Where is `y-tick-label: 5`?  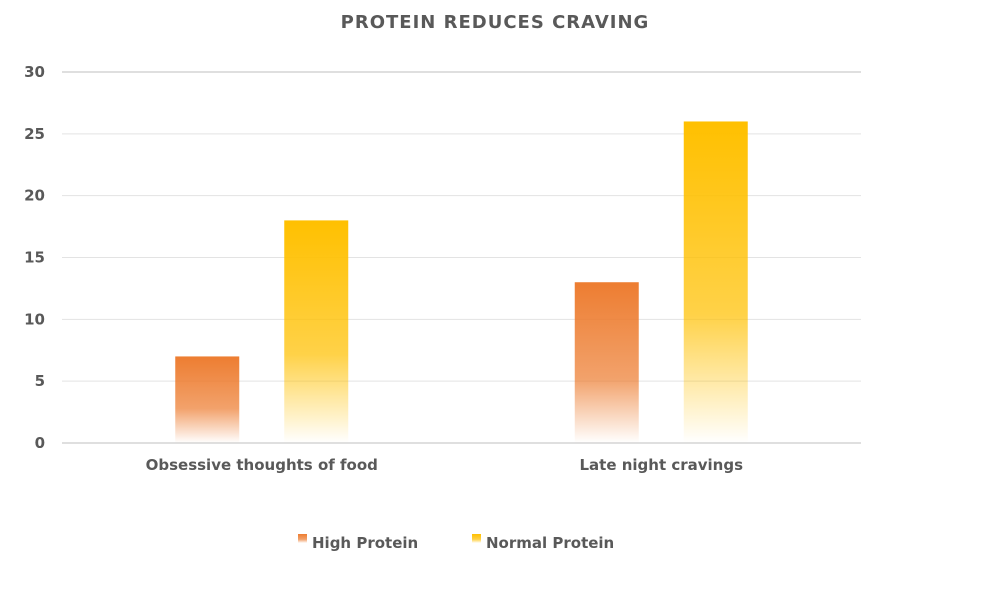 y-tick-label: 5 is located at coordinates (40, 381).